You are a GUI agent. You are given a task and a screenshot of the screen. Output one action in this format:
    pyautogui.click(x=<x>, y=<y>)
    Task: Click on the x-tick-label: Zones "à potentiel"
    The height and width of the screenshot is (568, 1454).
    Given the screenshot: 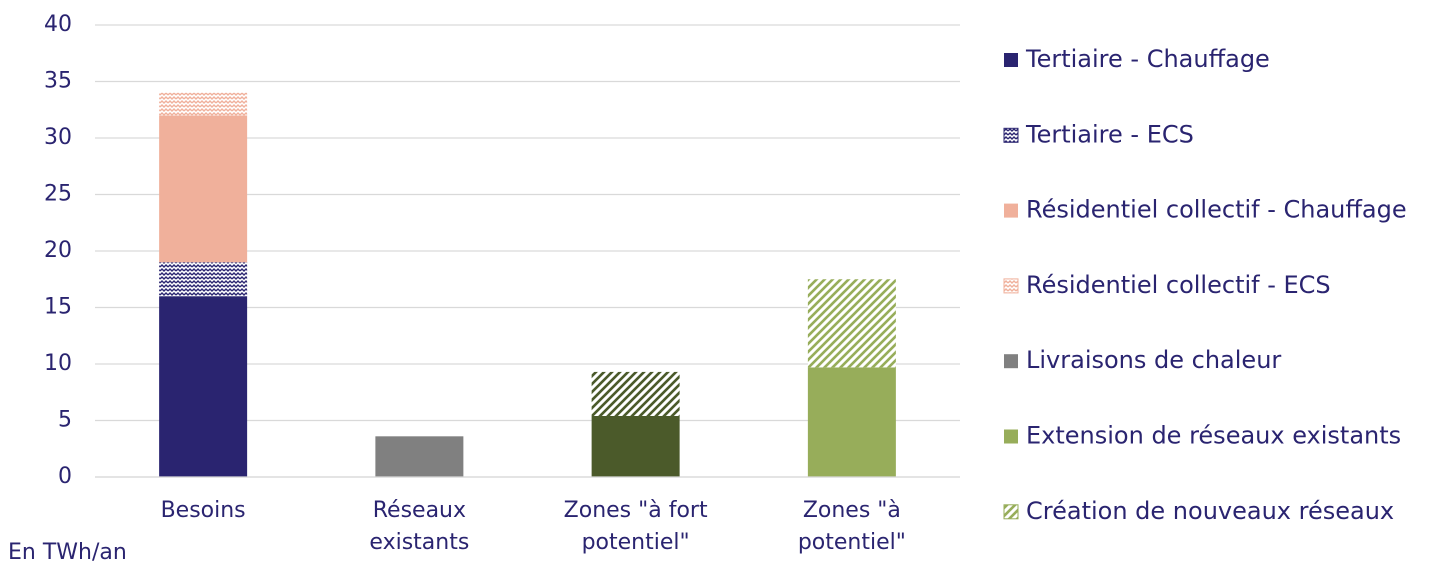 What is the action you would take?
    pyautogui.click(x=851, y=526)
    